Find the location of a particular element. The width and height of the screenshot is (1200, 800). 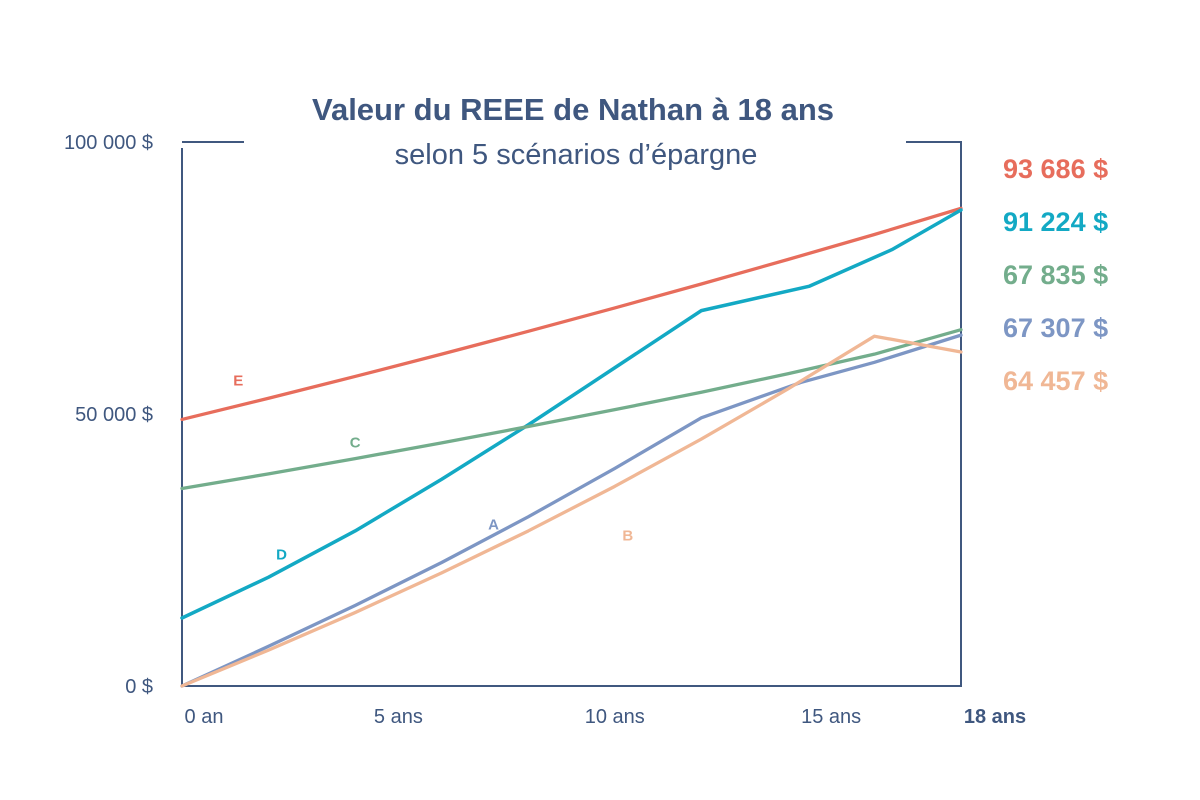

final-value-b: 64 457 $ is located at coordinates (1055, 381).